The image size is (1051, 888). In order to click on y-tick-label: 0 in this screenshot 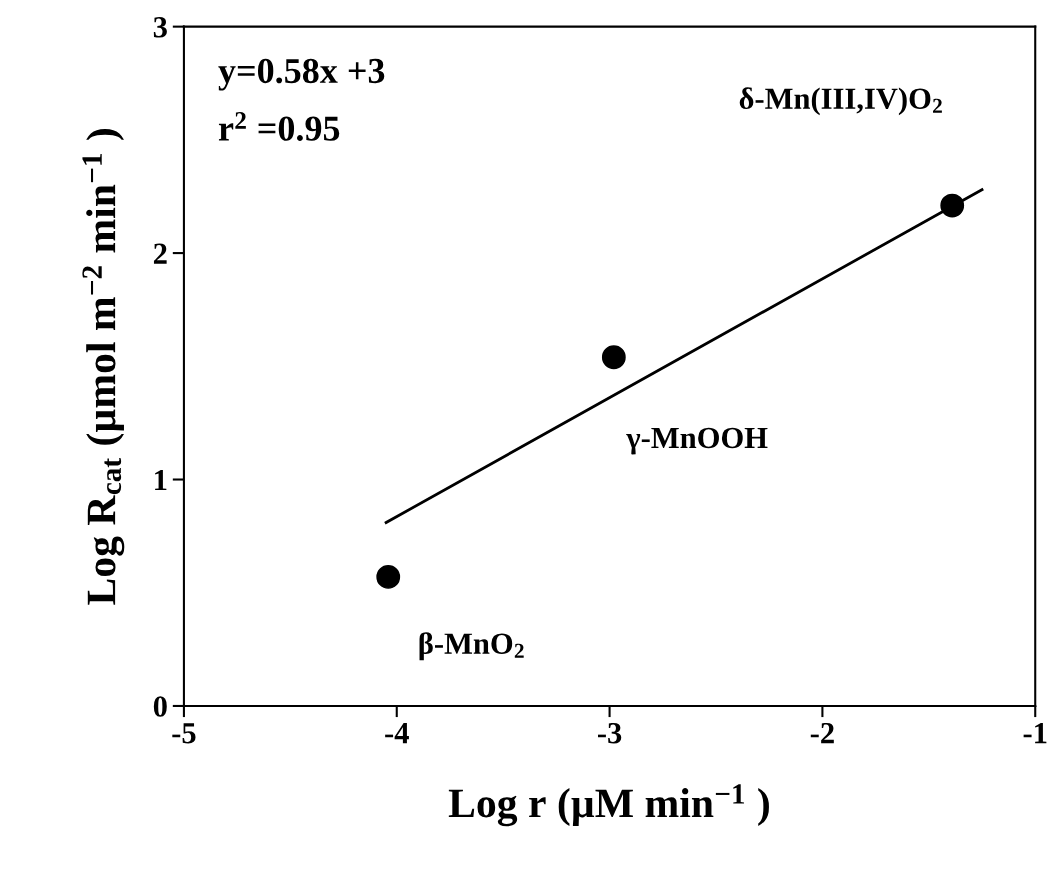, I will do `click(160, 706)`.